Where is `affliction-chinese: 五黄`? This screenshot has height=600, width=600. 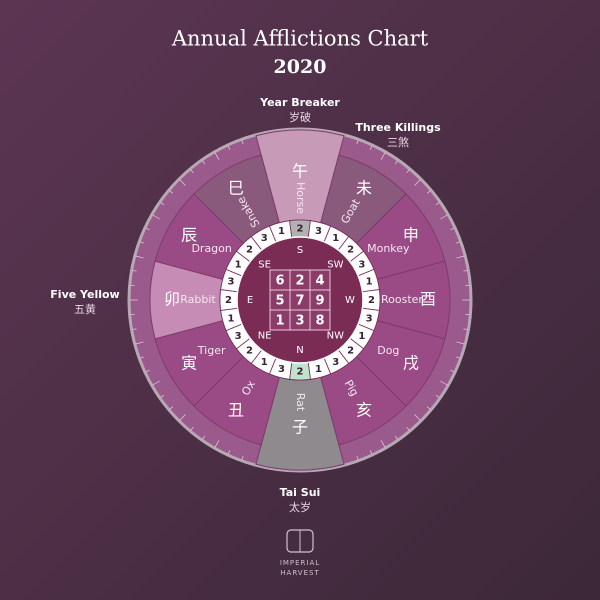
affliction-chinese: 五黄 is located at coordinates (85, 309).